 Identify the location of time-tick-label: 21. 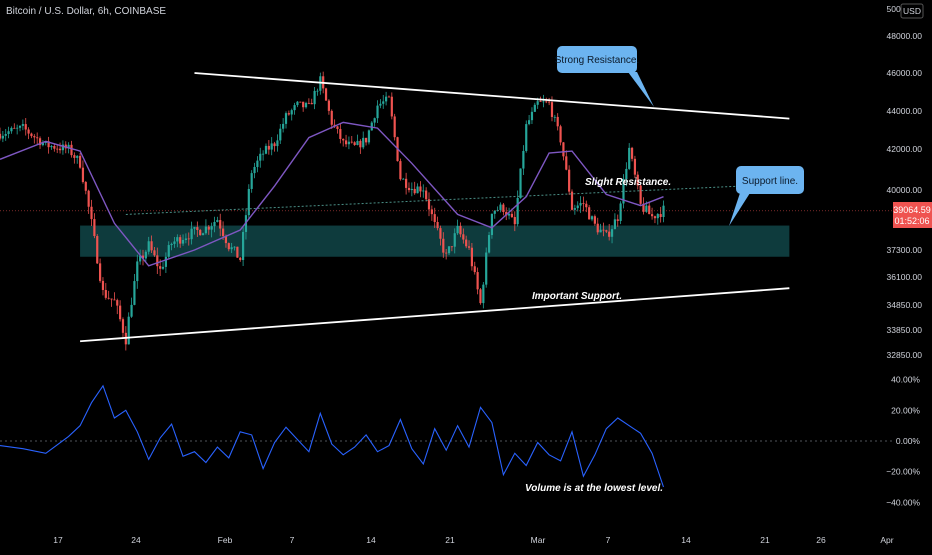
(765, 540).